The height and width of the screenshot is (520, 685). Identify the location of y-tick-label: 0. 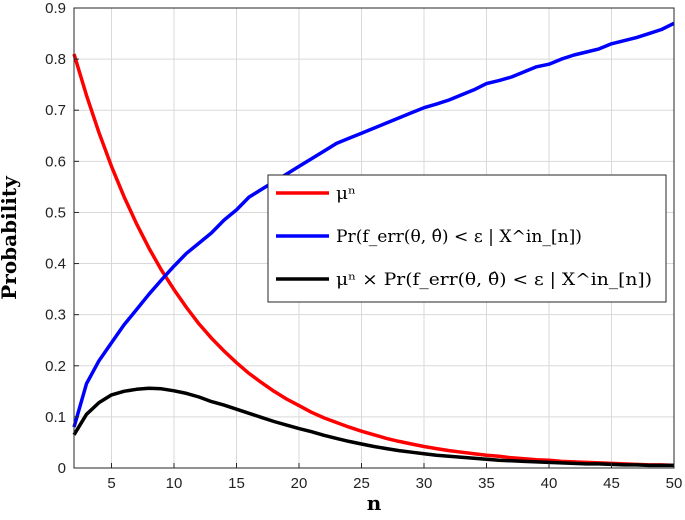
(62, 468).